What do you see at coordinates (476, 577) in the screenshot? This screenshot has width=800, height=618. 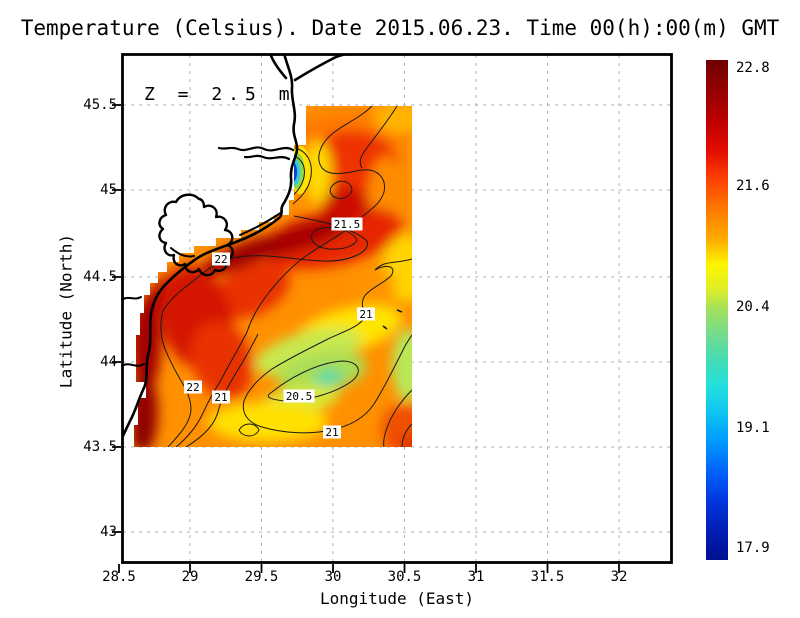 I see `x-tick-label: 31` at bounding box center [476, 577].